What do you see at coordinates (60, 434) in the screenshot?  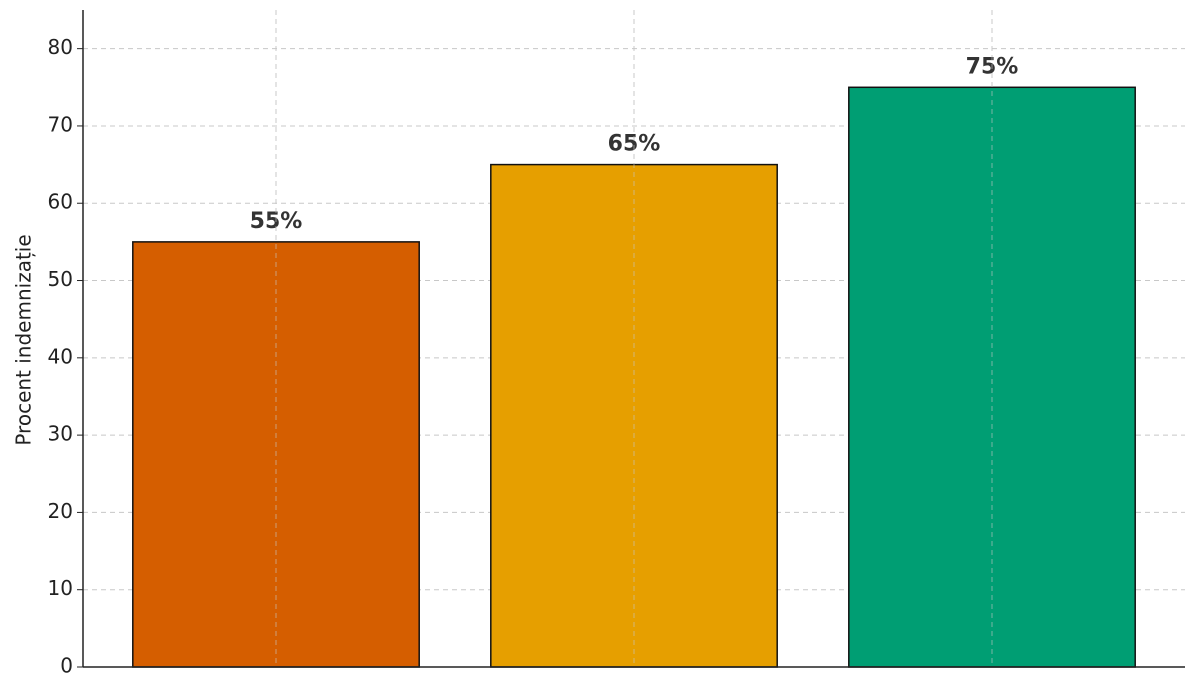 I see `y-tick-label: 30` at bounding box center [60, 434].